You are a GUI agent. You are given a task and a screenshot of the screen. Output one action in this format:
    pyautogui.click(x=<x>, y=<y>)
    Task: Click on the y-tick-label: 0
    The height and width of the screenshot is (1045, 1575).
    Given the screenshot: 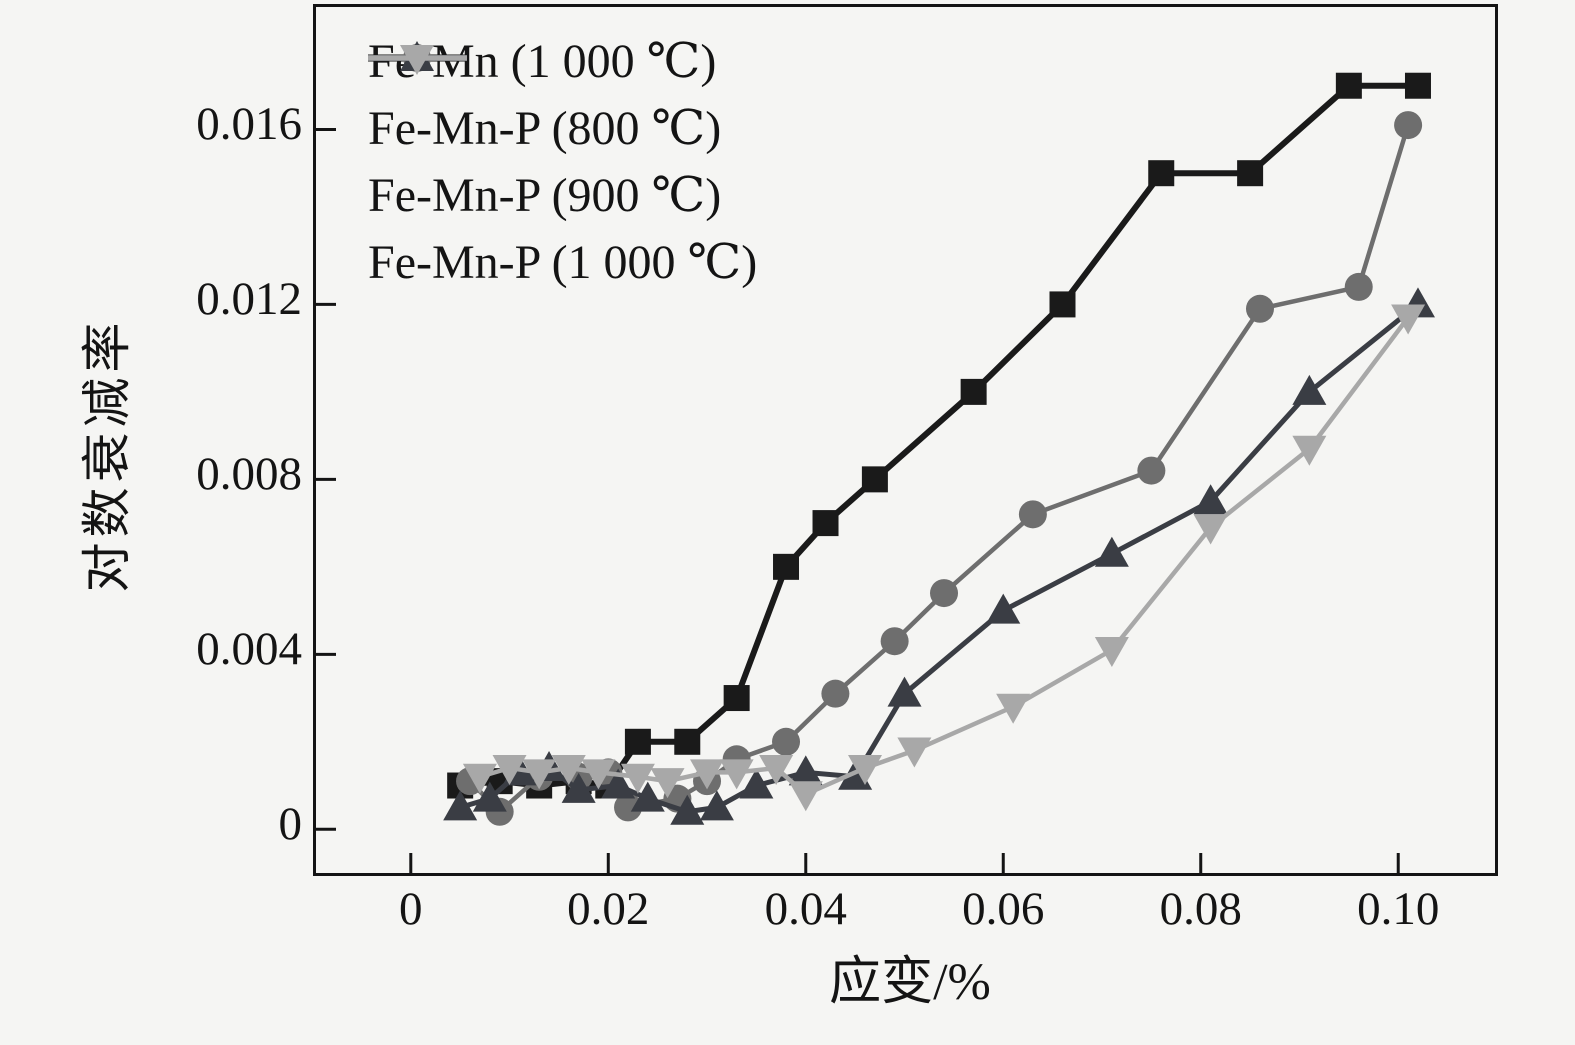 What is the action you would take?
    pyautogui.click(x=290, y=824)
    